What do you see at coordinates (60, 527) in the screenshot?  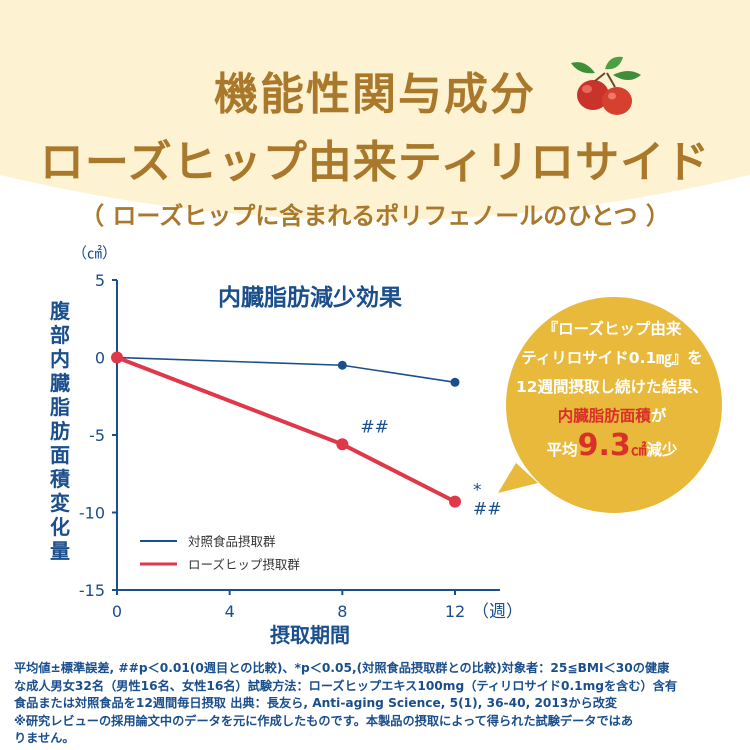 I see `y-axis-label-char: 化` at bounding box center [60, 527].